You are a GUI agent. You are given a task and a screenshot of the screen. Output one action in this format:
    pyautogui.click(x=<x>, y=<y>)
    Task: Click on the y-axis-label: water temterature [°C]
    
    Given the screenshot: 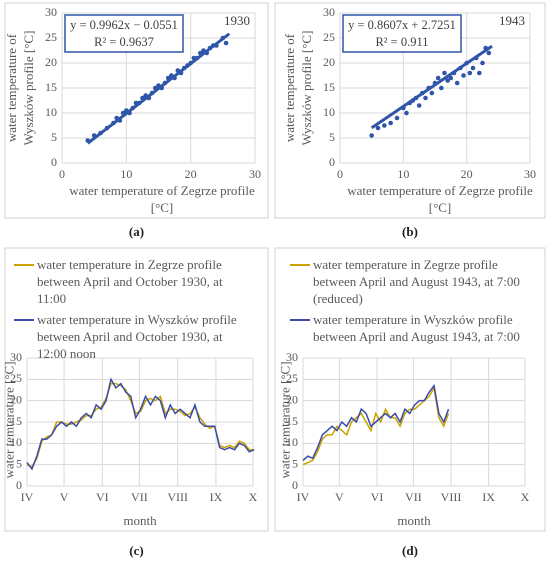 What is the action you would take?
    pyautogui.click(x=285, y=420)
    